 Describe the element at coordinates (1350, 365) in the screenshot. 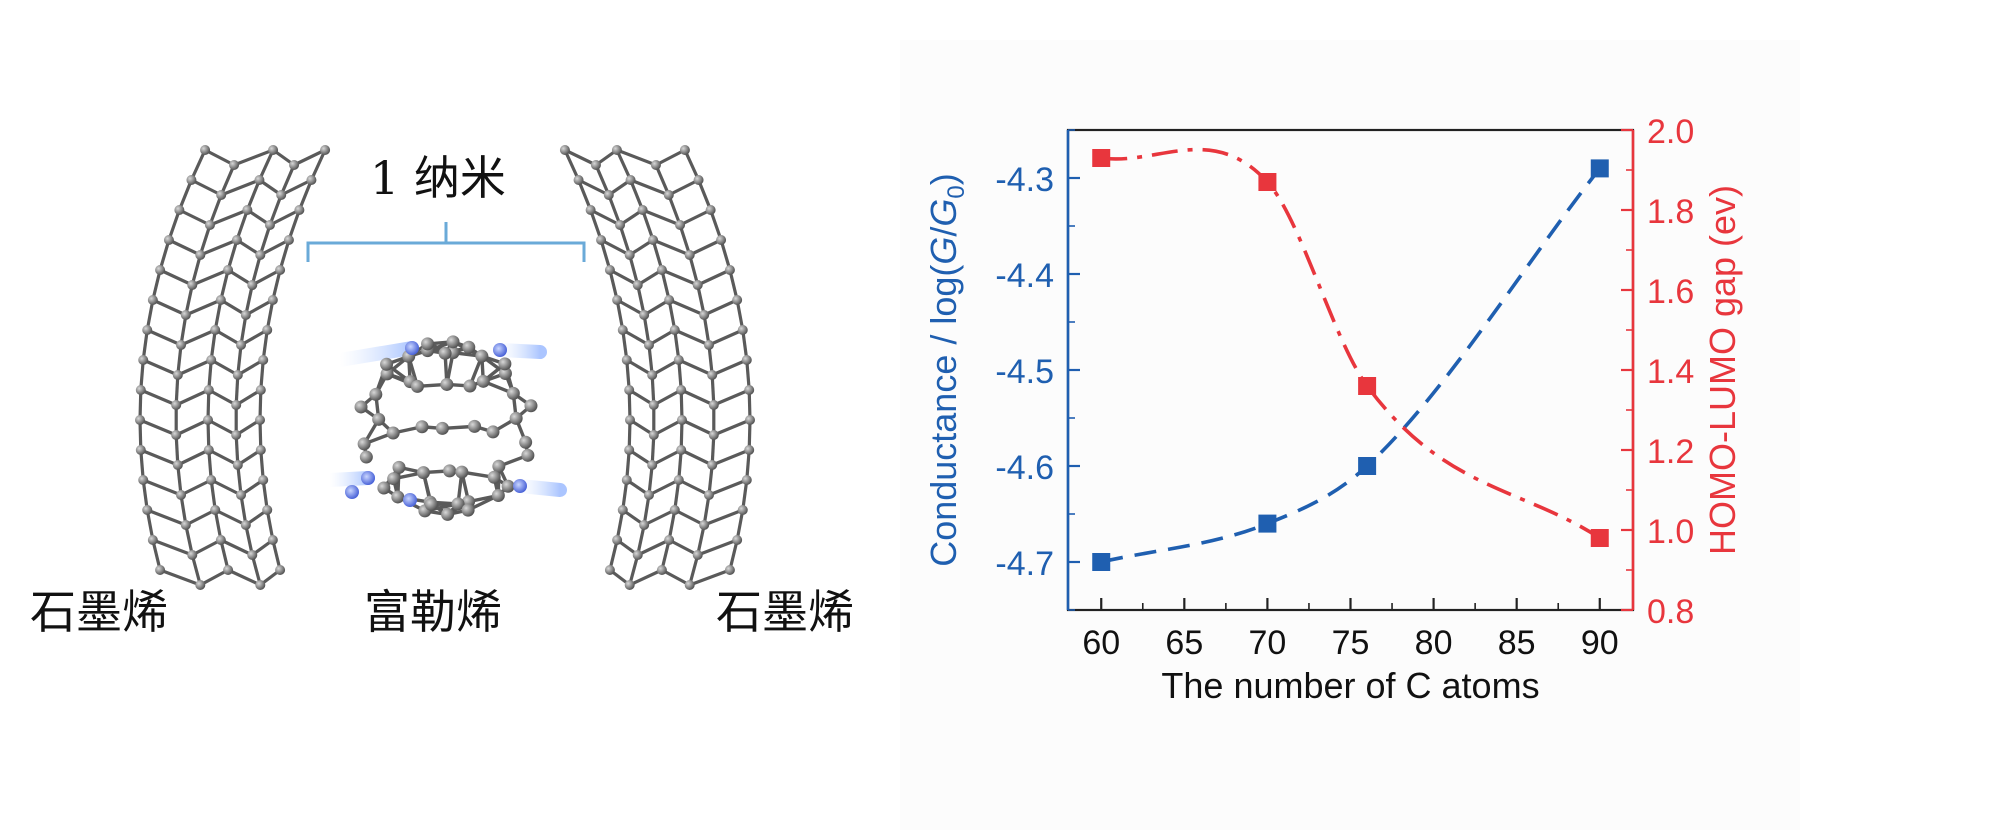

I see `conductance-series-line` at that location.